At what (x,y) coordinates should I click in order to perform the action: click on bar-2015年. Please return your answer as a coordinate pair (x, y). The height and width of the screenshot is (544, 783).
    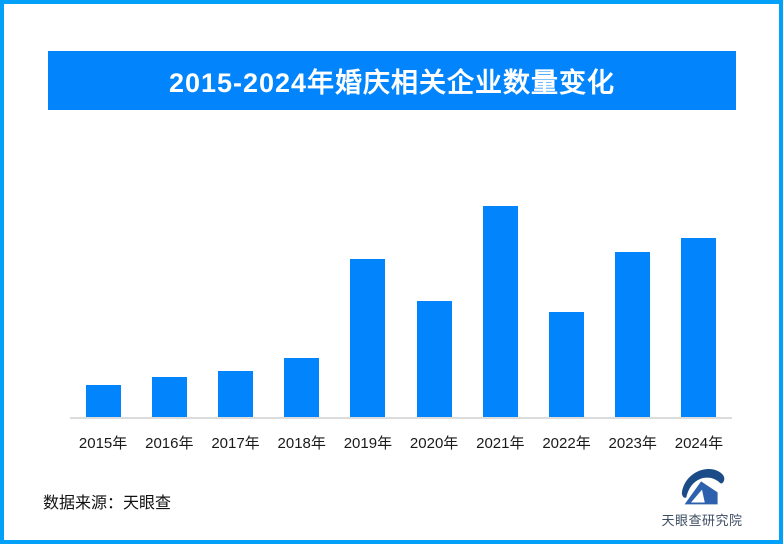
    Looking at the image, I should click on (103, 401).